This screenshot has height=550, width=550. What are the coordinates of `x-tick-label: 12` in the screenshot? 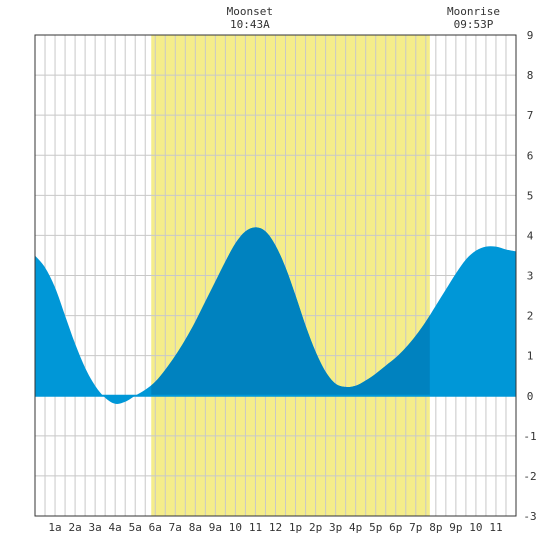 It's located at (275, 527).